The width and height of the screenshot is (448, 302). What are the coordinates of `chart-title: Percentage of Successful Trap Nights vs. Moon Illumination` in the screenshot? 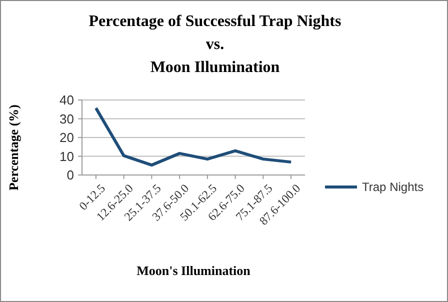 It's located at (215, 44).